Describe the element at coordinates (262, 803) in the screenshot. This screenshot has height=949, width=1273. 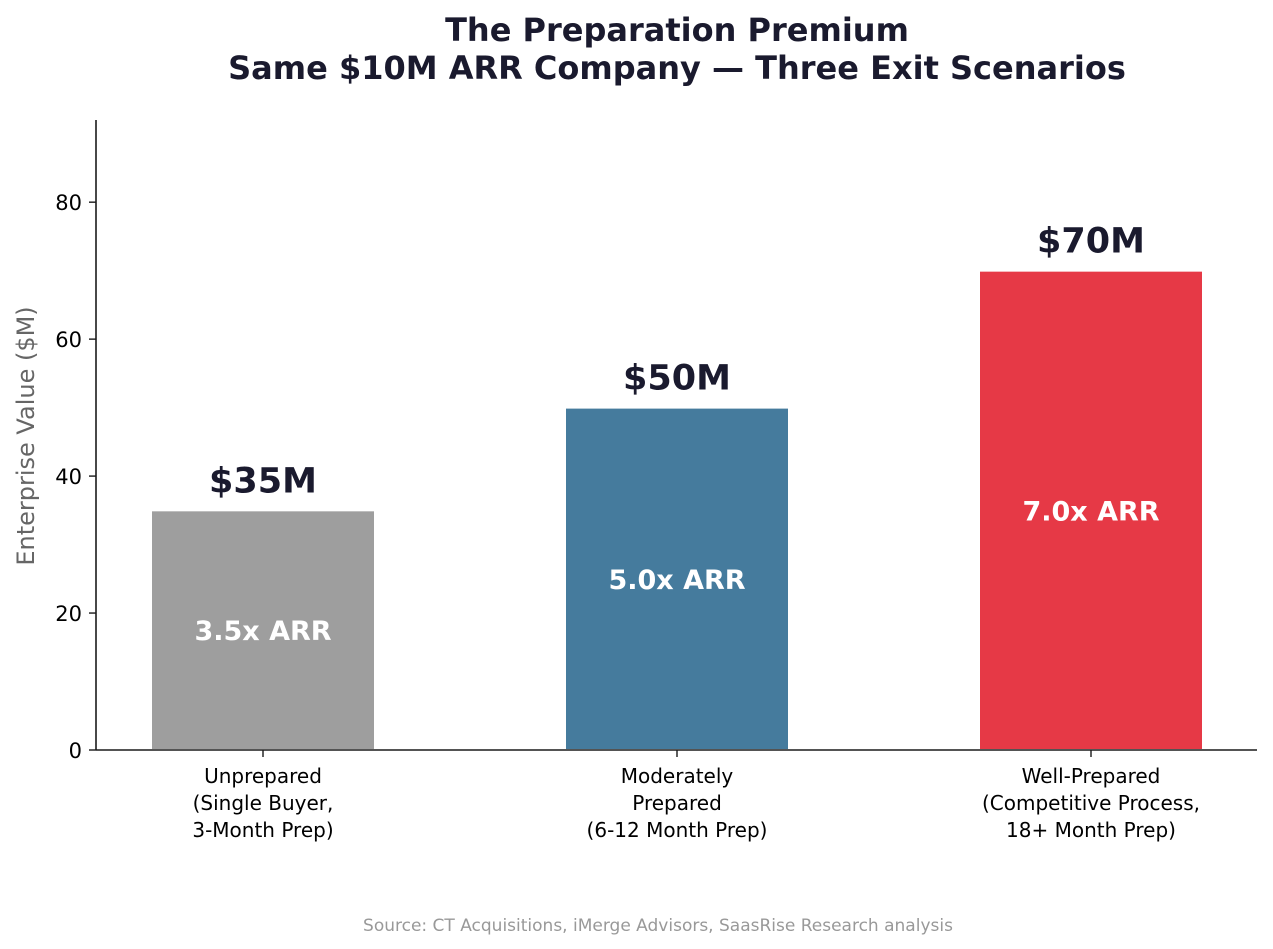
I see `x-tick-label: Unprepared (Single Buyer, 3-Month Prep)` at that location.